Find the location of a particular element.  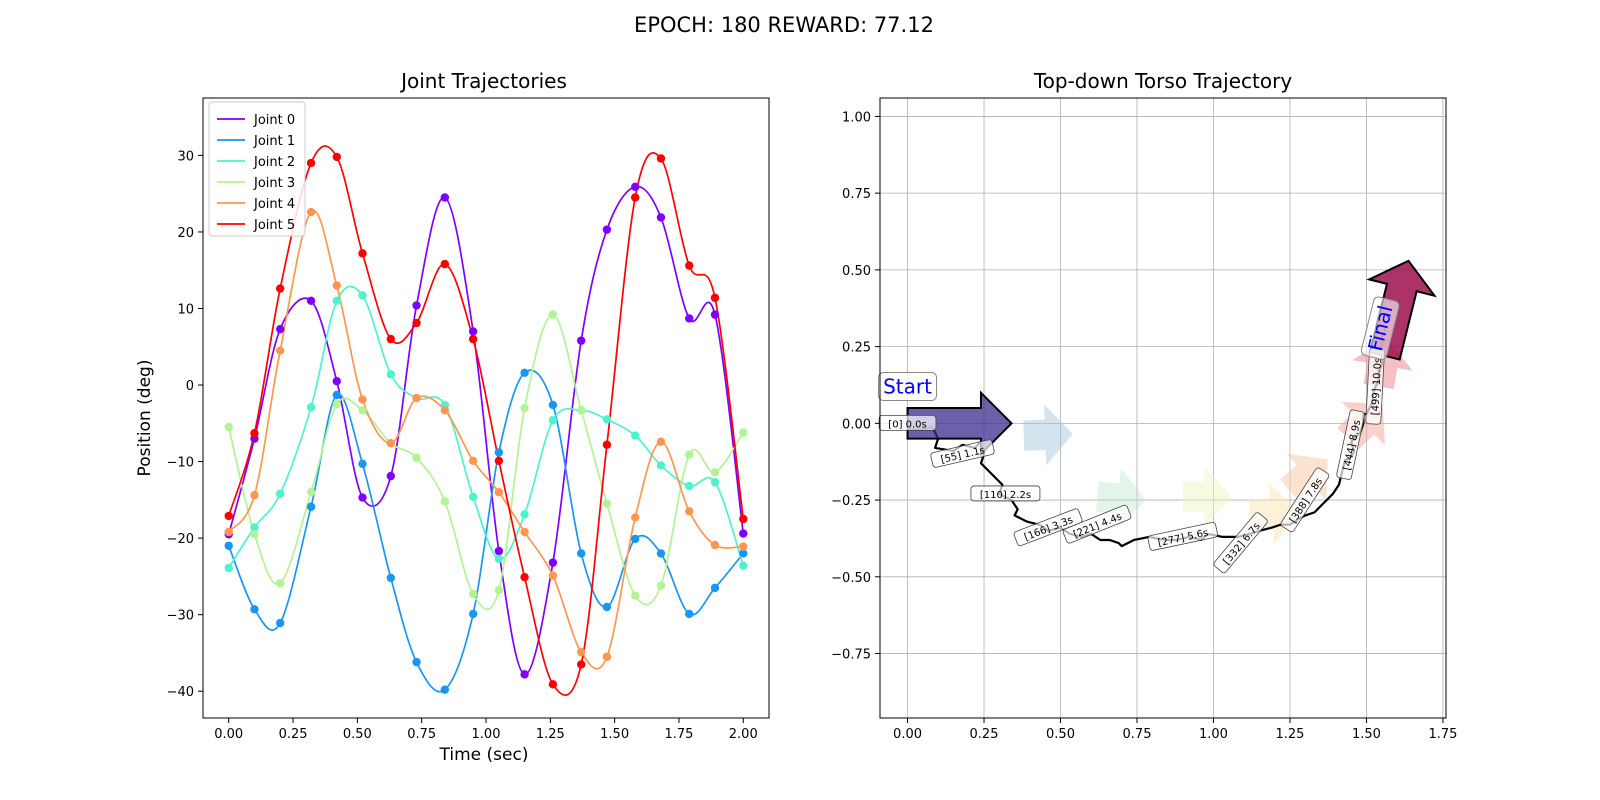

y-tick-label: 0.25 is located at coordinates (856, 348).